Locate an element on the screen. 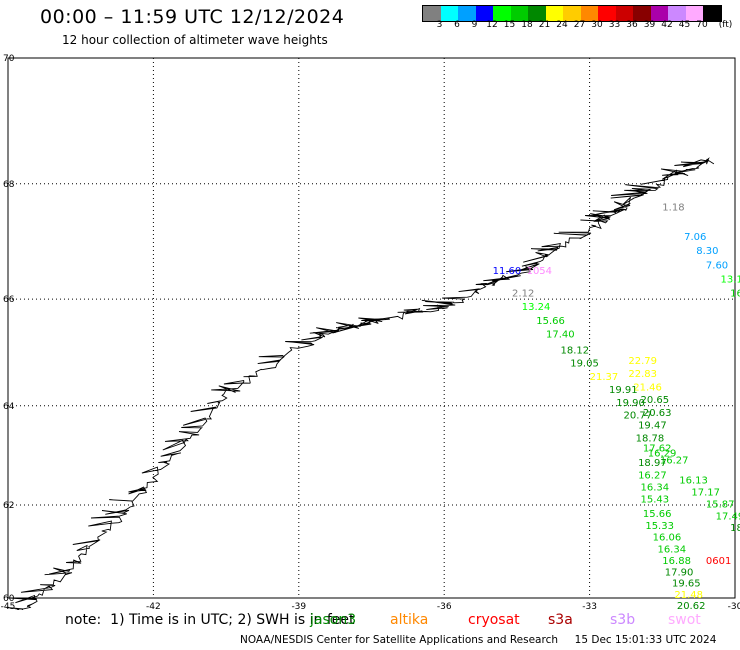 The image size is (740, 650). wave-height-label: 20.77 is located at coordinates (638, 416).